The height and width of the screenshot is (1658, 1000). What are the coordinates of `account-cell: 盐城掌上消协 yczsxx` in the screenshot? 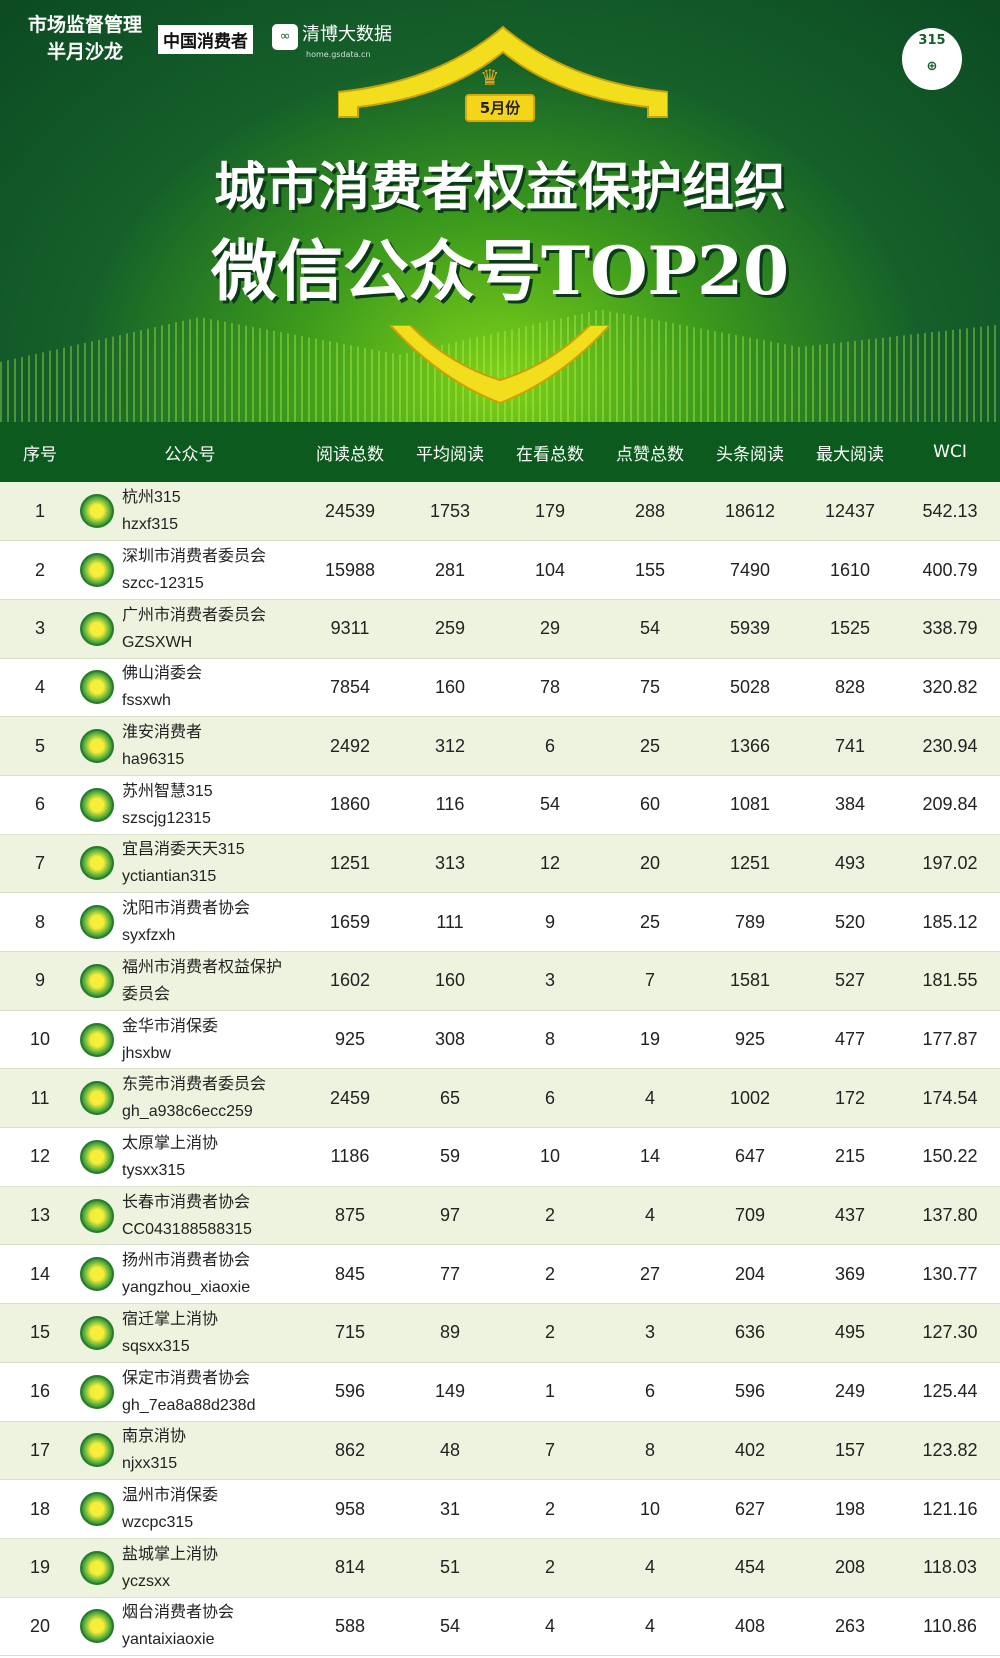 It's located at (190, 1568).